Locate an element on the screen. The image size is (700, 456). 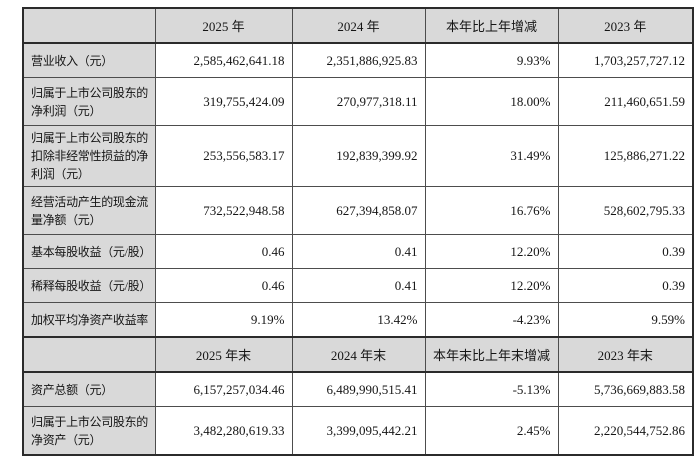
table-row-weighted-avg-roe: 加权平均净资产收益率 9.19% 13.42% -4.23% 9.59% is located at coordinates (358, 320).